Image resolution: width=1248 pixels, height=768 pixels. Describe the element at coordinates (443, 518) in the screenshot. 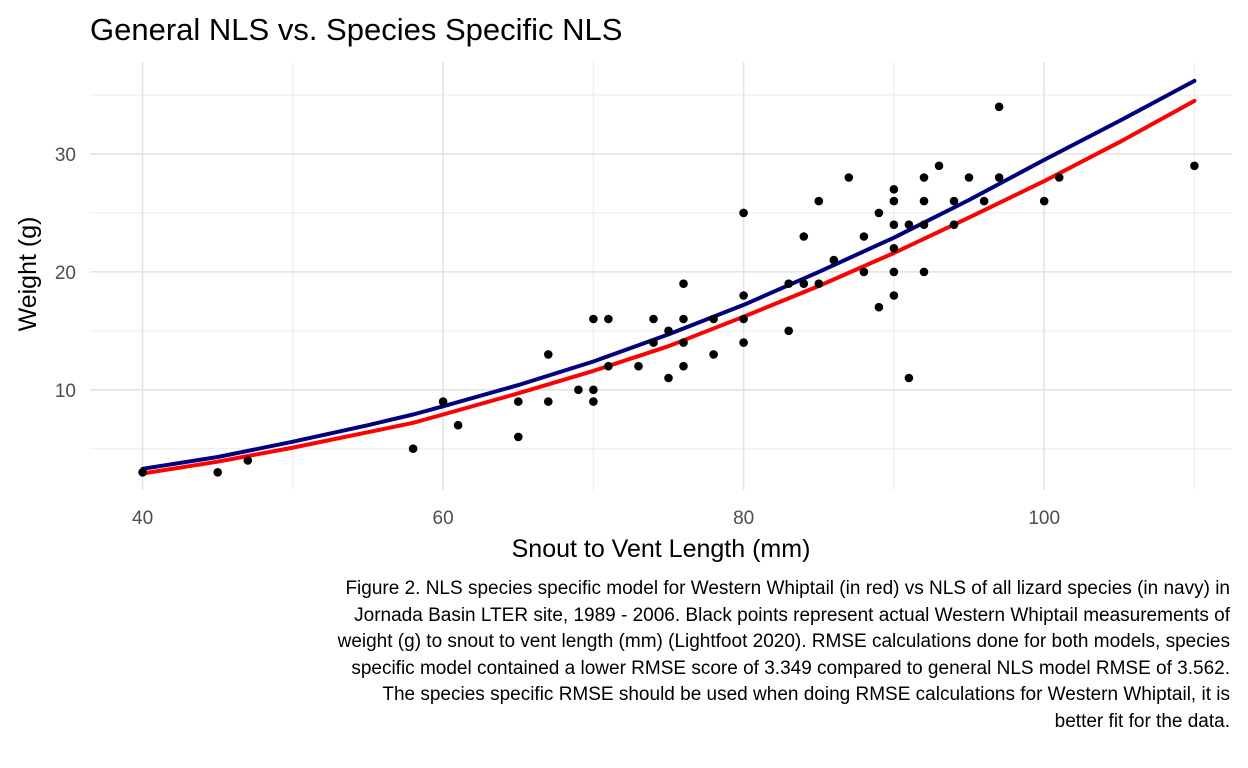

I see `x-tick-label: 60` at that location.